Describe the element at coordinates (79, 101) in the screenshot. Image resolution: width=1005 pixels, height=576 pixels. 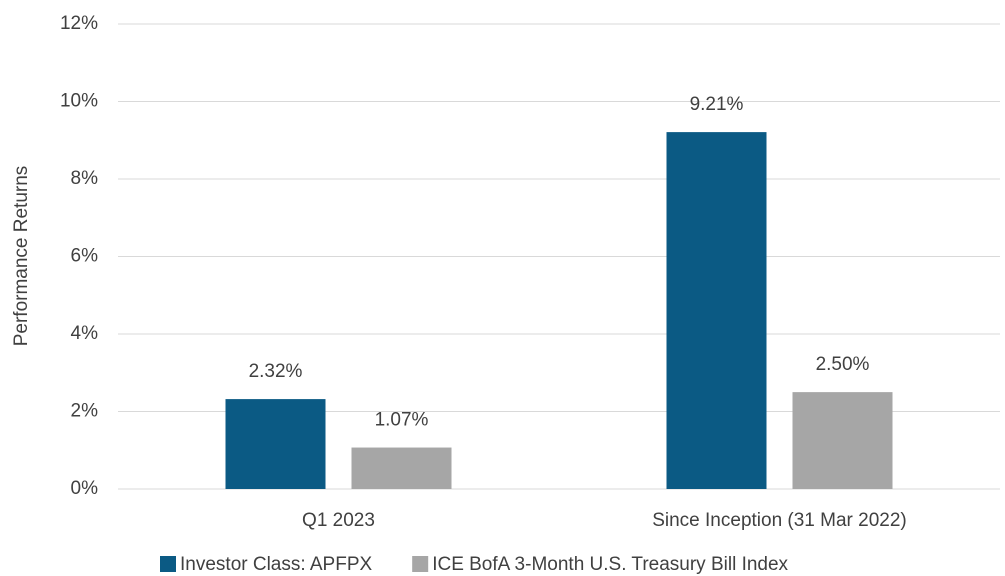
I see `y-tick-label: 10%` at that location.